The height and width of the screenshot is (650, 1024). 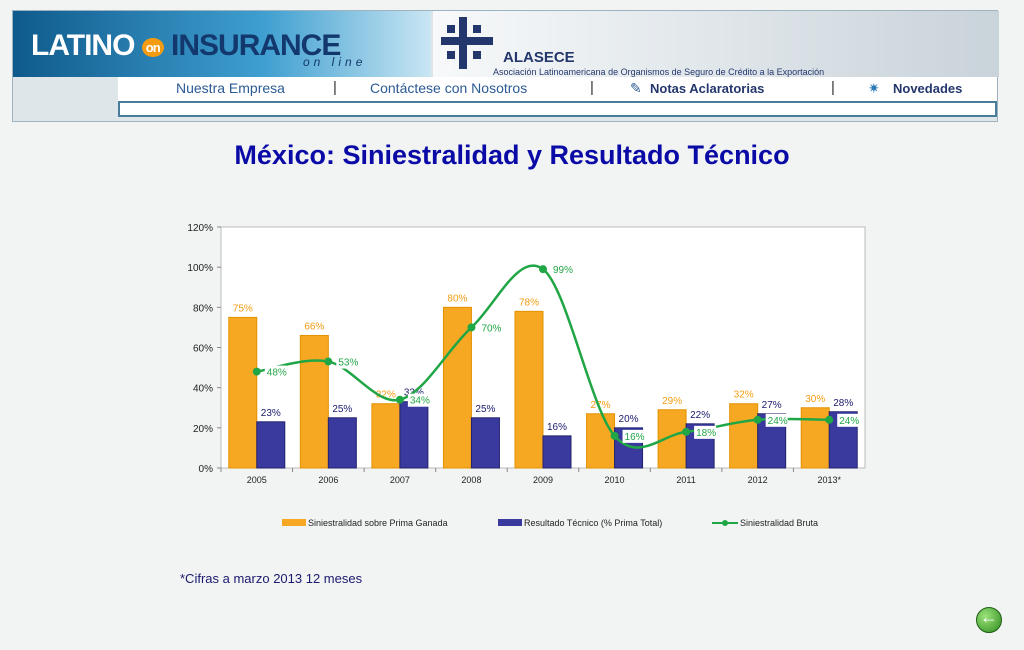 What do you see at coordinates (243, 308) in the screenshot?
I see `data-label-siniestralidad-prima: 75%` at bounding box center [243, 308].